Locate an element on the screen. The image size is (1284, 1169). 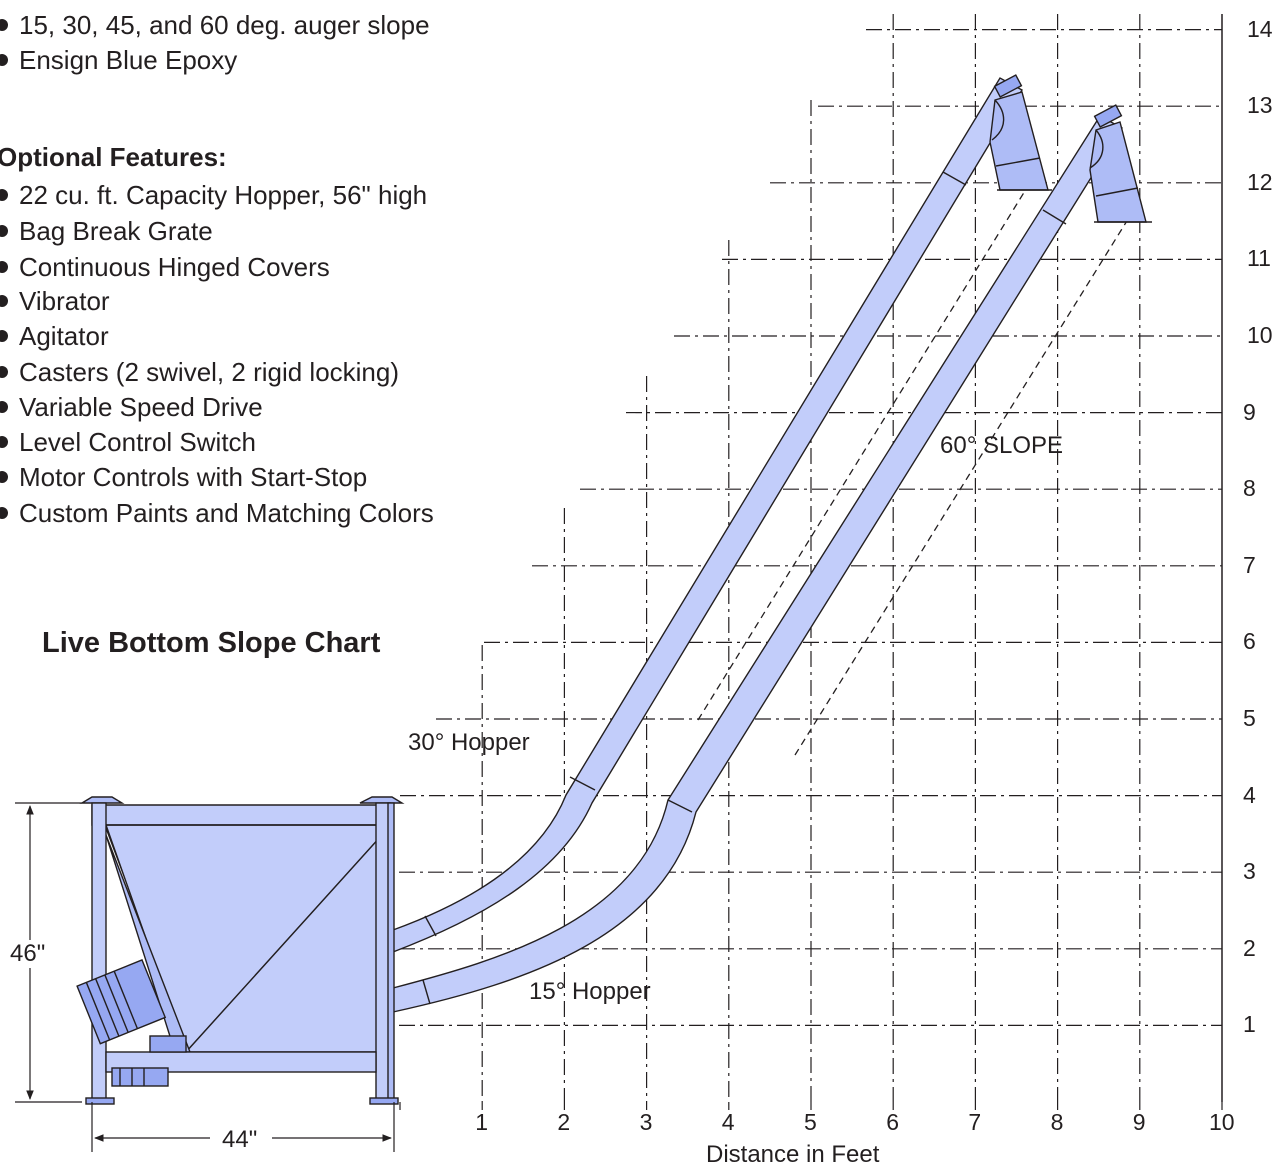
list-item: Custom Paints and Matching Colors is located at coordinates (217, 513).